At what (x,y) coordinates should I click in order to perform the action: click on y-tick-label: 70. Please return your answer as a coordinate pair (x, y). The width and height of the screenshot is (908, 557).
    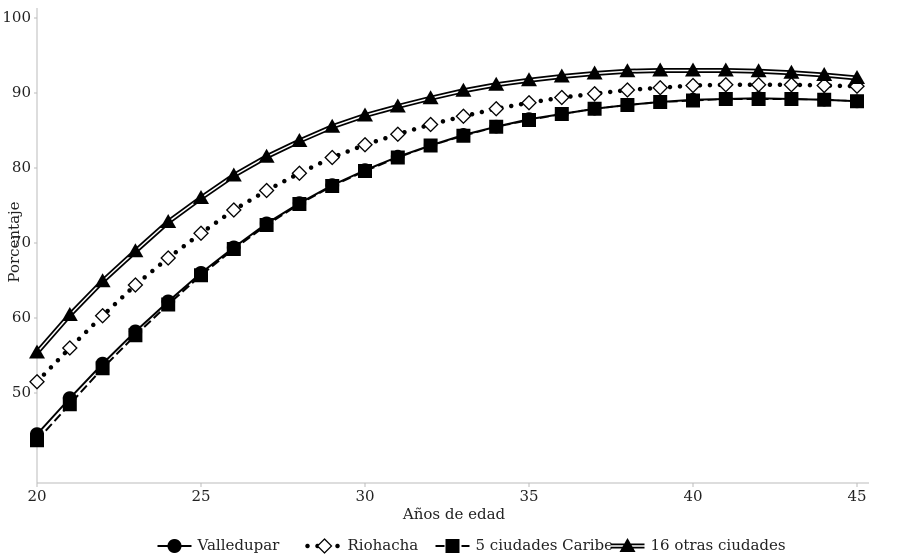
    Looking at the image, I should click on (21, 242).